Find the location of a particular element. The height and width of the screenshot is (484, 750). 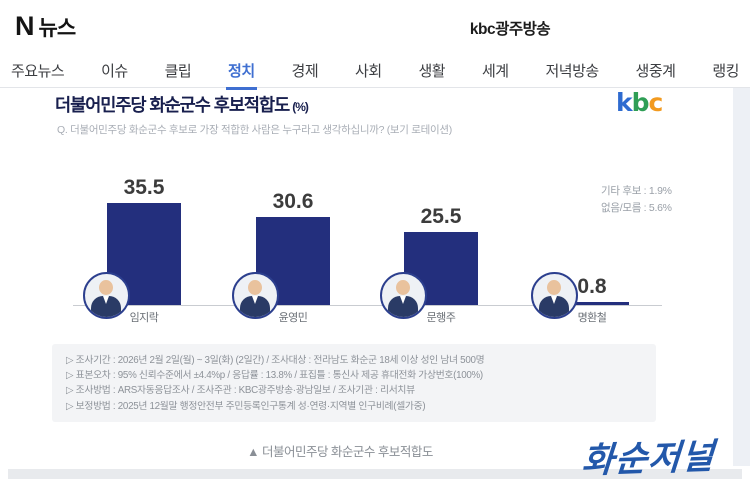

nav-item-8: 저녁방송 is located at coordinates (572, 71).